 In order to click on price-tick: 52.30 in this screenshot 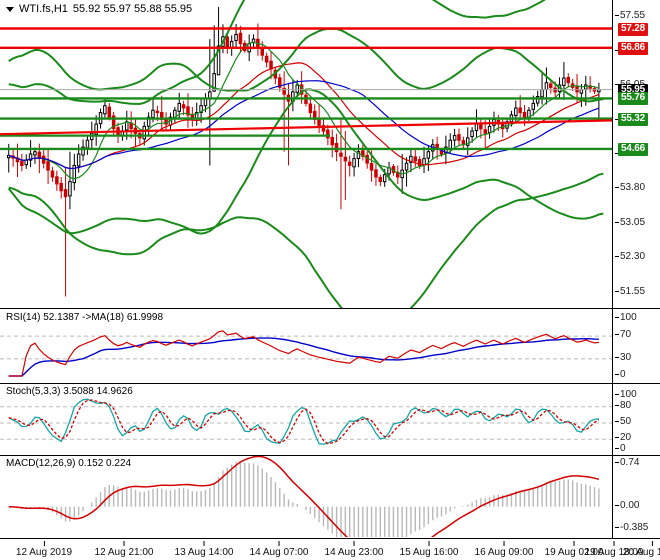, I will do `click(630, 257)`.